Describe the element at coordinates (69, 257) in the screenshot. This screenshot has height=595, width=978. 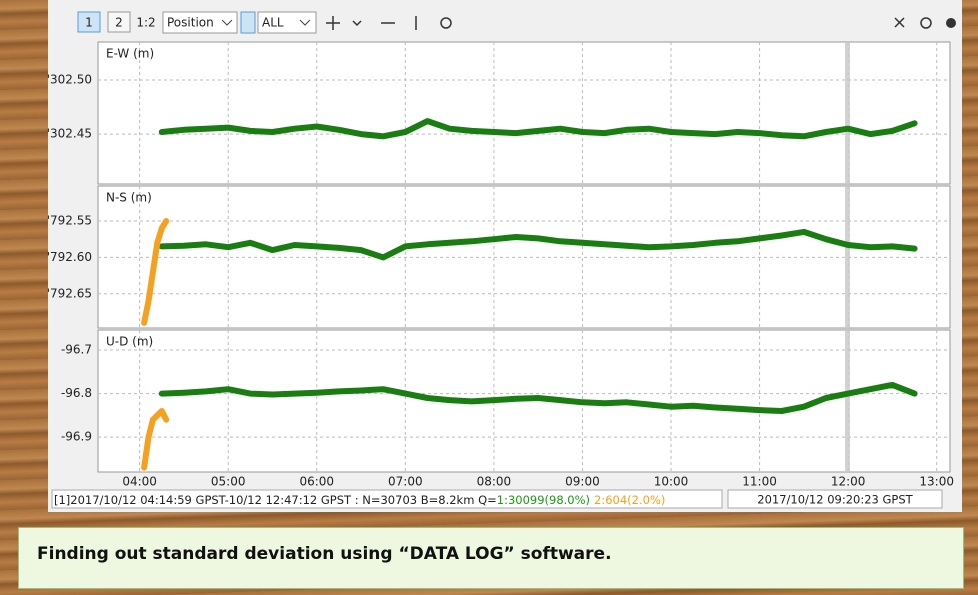
I see `y-tick-label: '792.60` at that location.